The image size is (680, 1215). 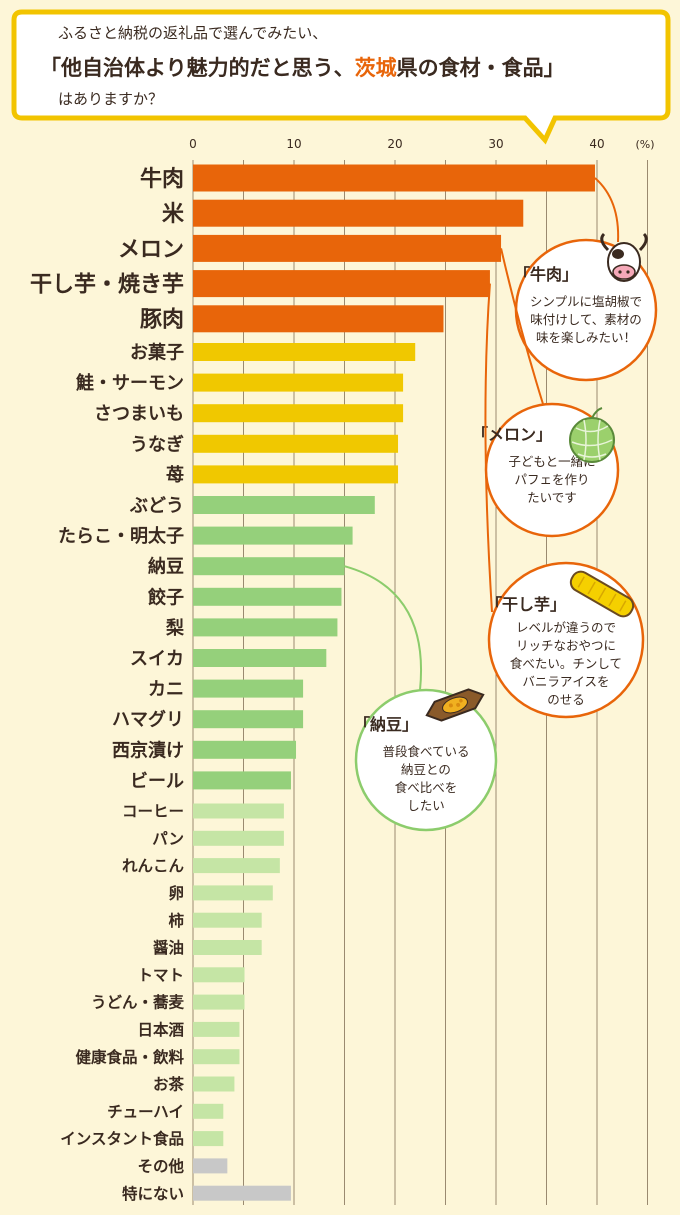 What do you see at coordinates (168, 947) in the screenshot?
I see `category-label: 醤油` at bounding box center [168, 947].